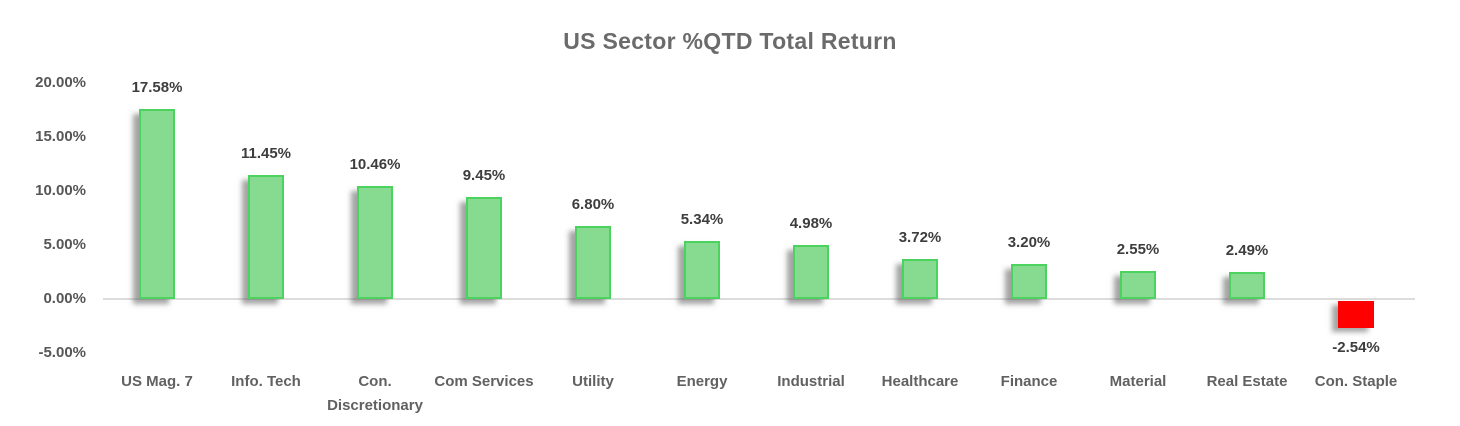 This screenshot has height=426, width=1460. What do you see at coordinates (1029, 381) in the screenshot?
I see `x-axis-label: Finance` at bounding box center [1029, 381].